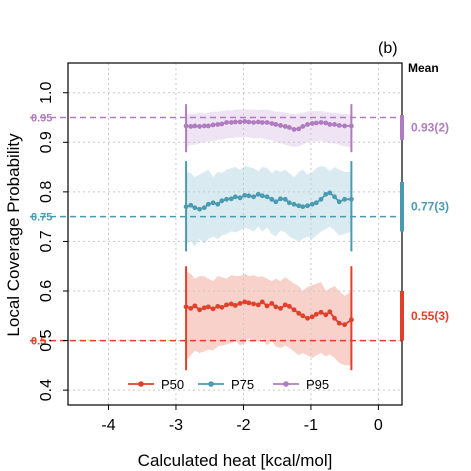  Describe the element at coordinates (211, 384) in the screenshot. I see `legend-marker-p75` at that location.